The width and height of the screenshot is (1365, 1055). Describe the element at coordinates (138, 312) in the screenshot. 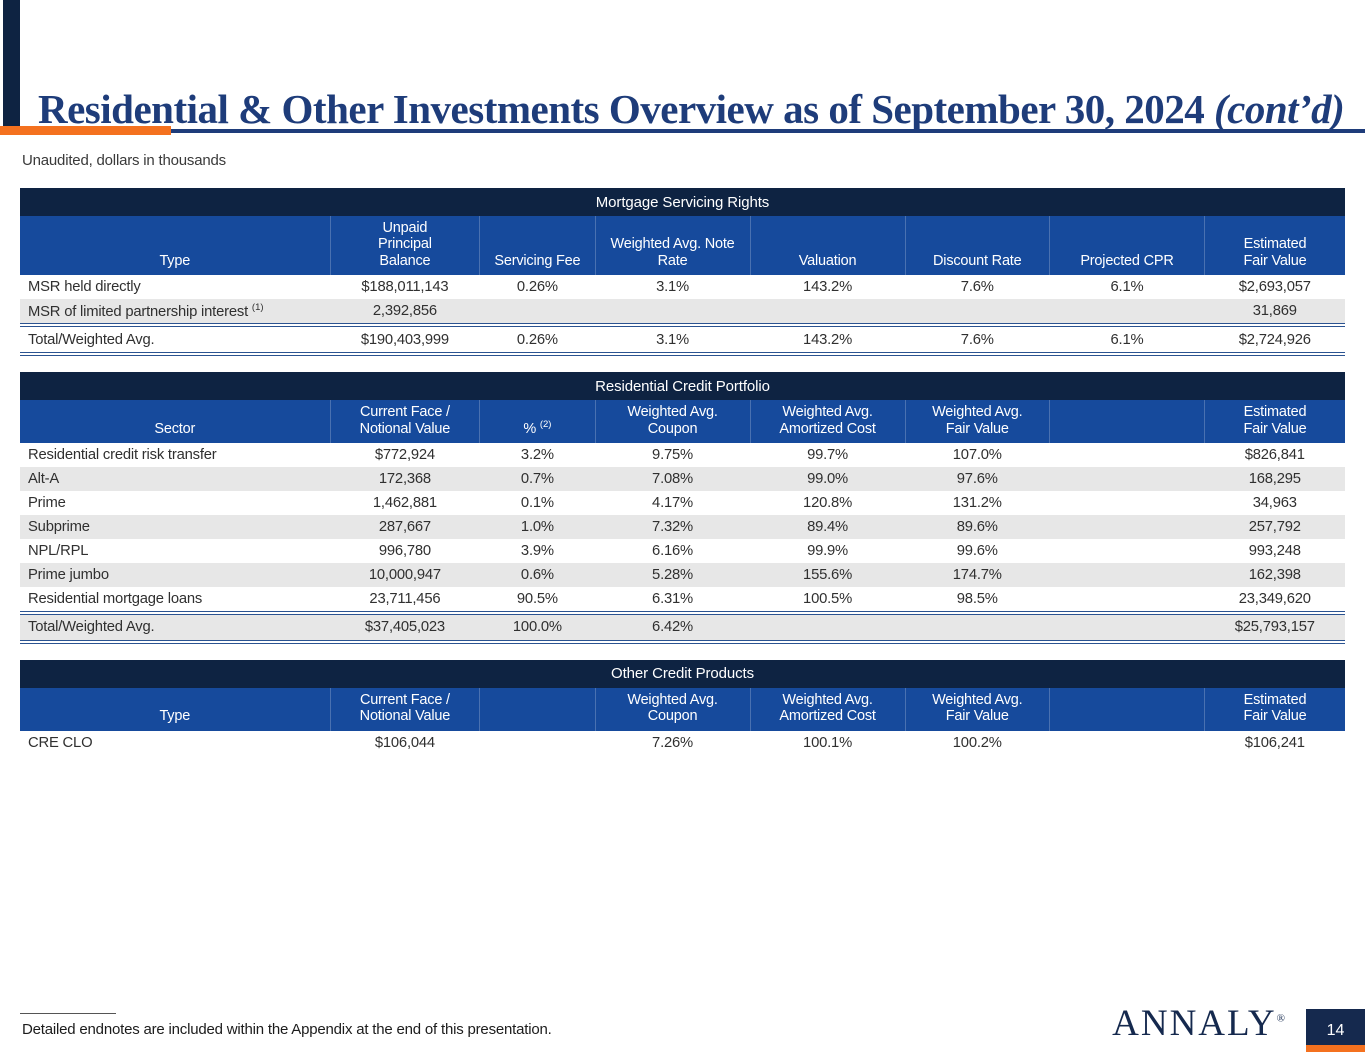

I see `row-label: MSR of limited partnership interest` at that location.